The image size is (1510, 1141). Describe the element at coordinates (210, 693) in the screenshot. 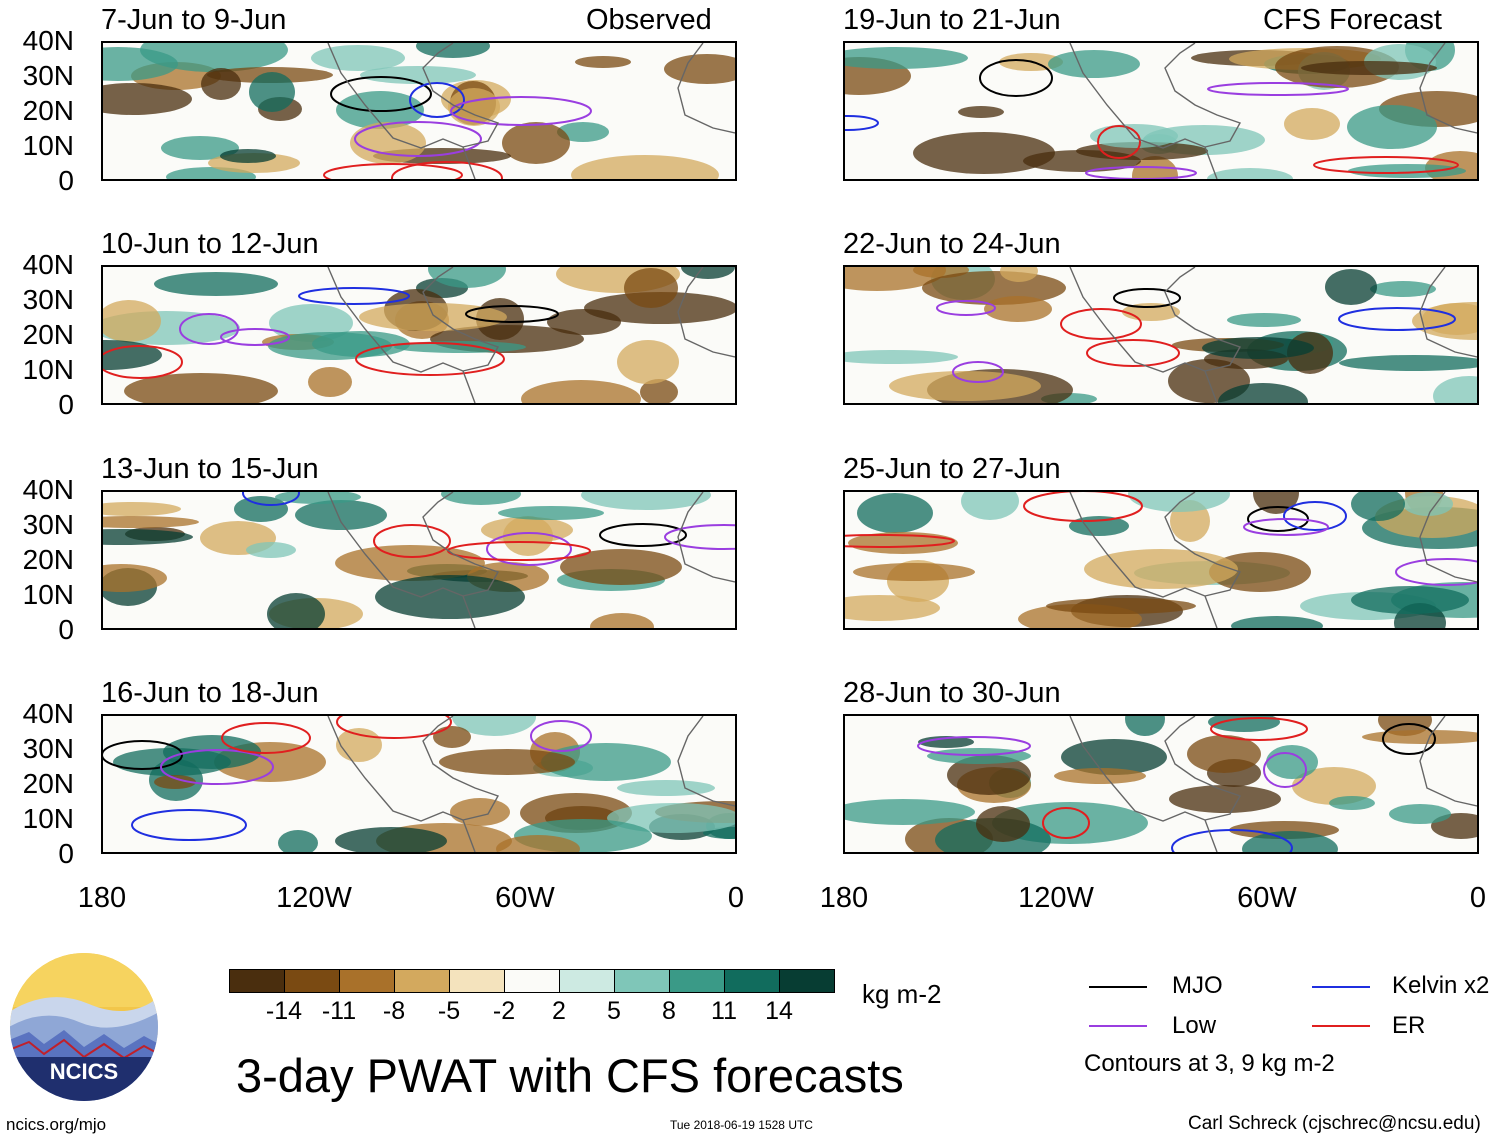

I see `panel-title: 16-Jun to 18-Jun` at that location.